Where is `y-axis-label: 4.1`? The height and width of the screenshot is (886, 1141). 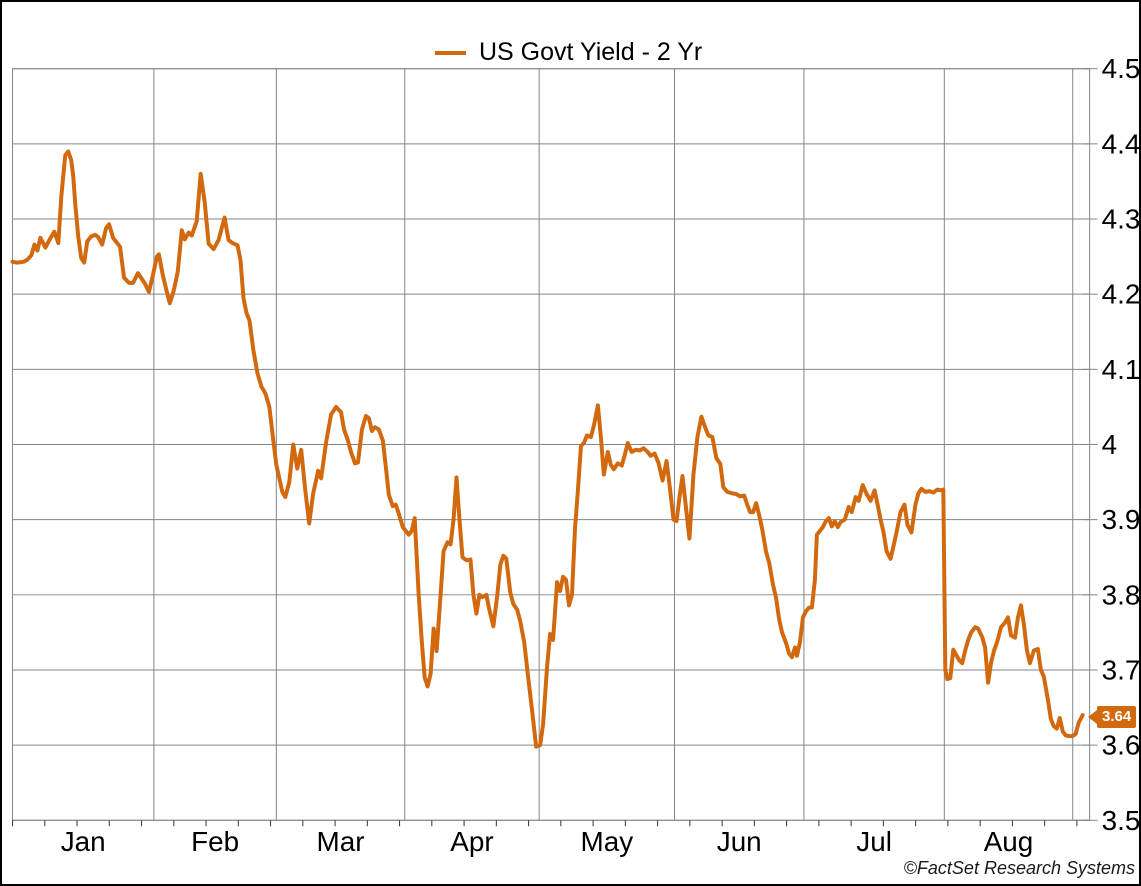 y-axis-label: 4.1 is located at coordinates (1120, 369).